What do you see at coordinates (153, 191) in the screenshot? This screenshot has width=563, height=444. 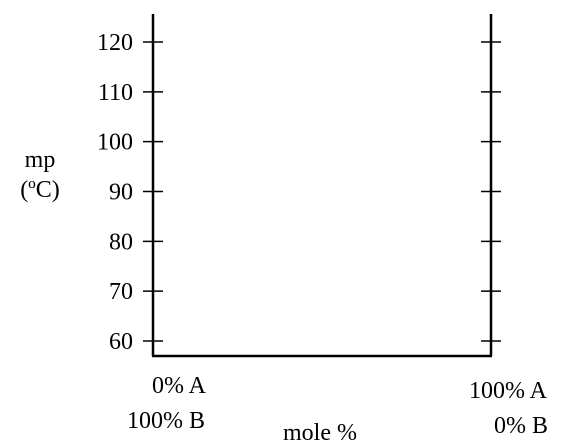 I see `left-ticks` at bounding box center [153, 191].